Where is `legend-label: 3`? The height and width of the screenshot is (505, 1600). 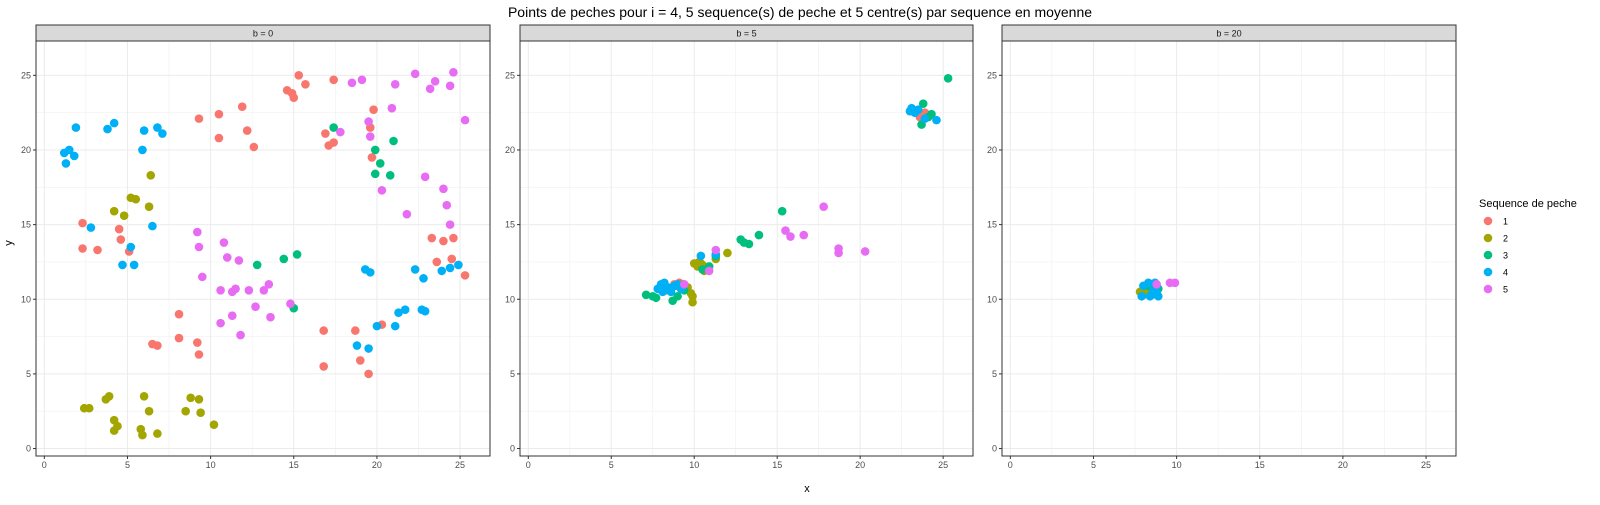 legend-label: 3 is located at coordinates (1505, 256).